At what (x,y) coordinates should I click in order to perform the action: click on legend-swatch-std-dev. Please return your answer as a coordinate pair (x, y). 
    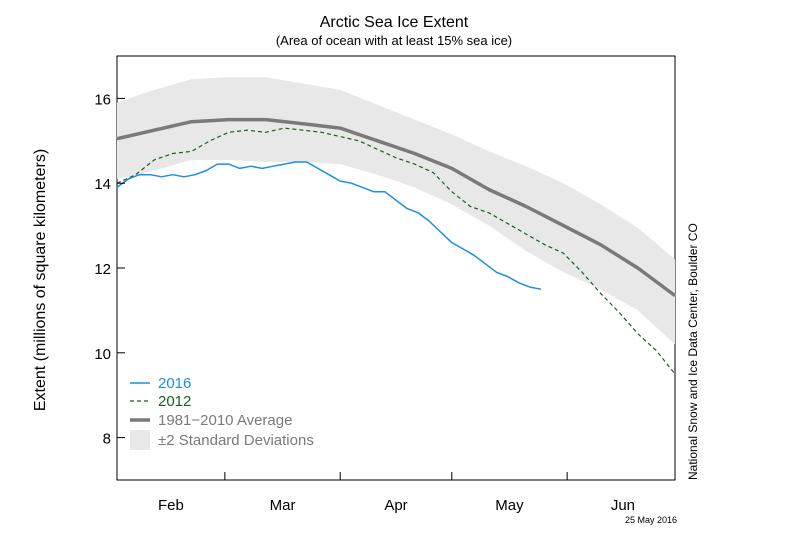
    Looking at the image, I should click on (140, 440).